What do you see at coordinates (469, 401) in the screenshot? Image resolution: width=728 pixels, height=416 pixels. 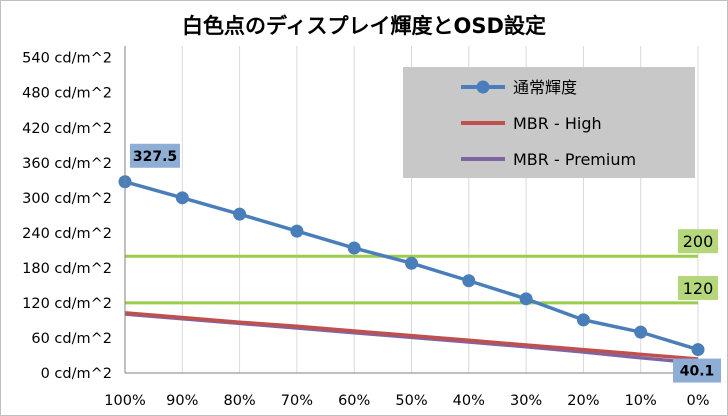 I see `x-tick-label: 40%` at bounding box center [469, 401].